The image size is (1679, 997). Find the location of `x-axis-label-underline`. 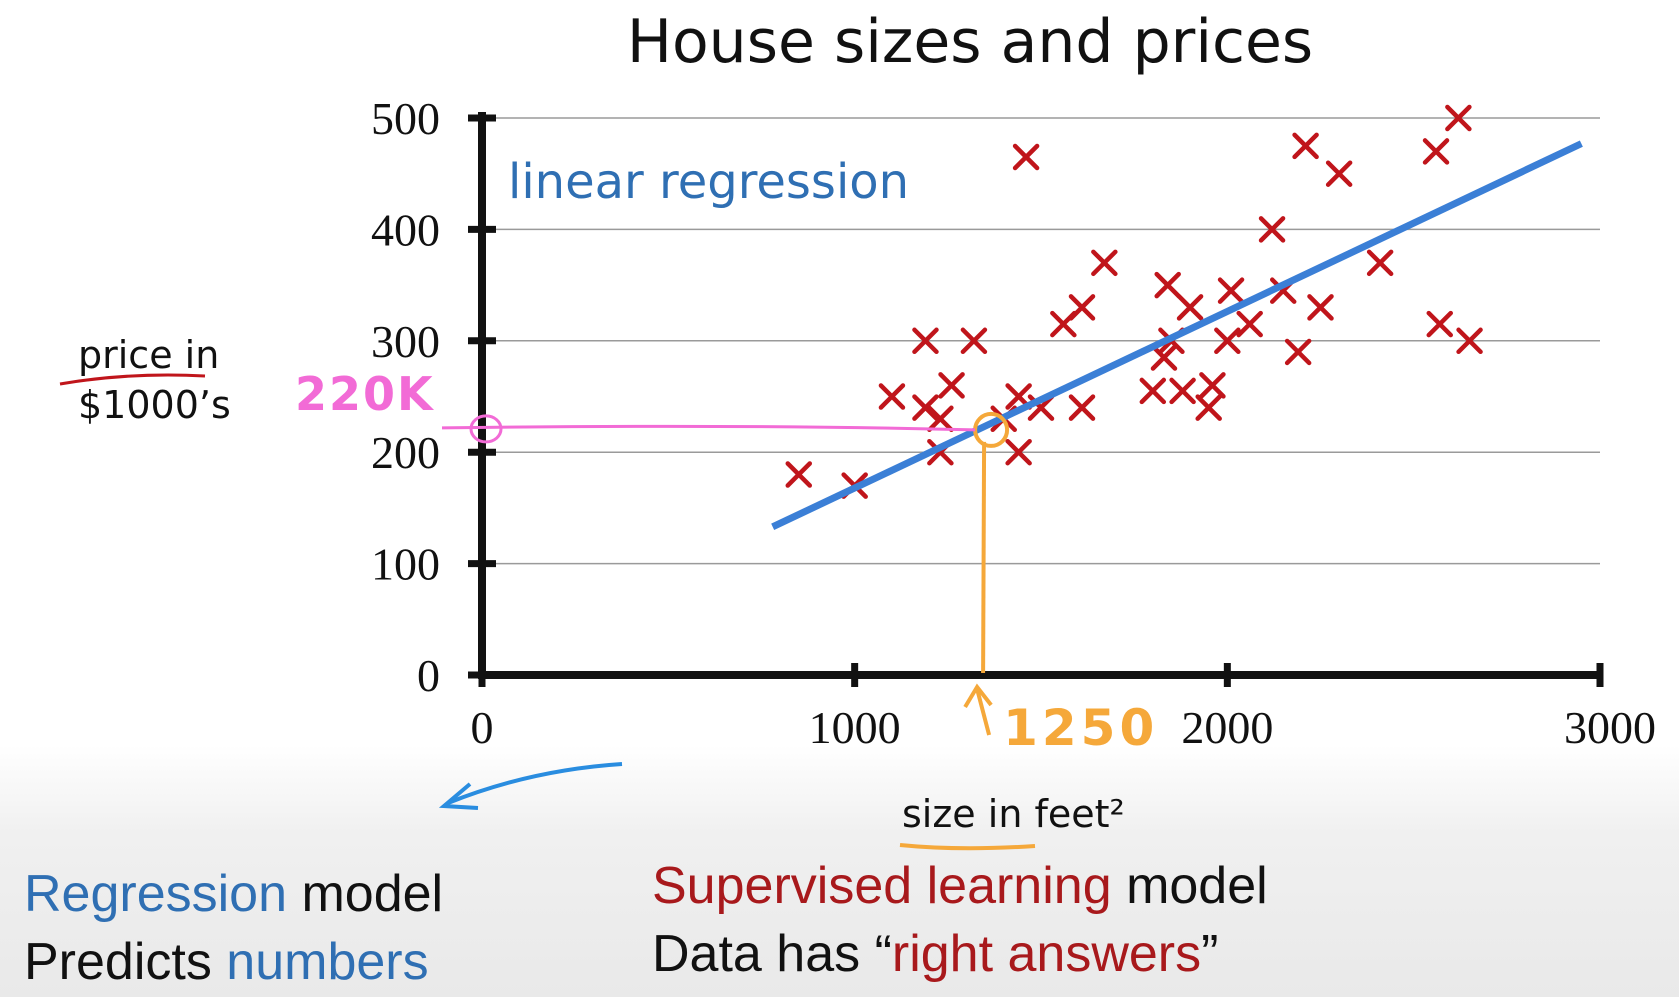

x-axis-label-underline is located at coordinates (967, 847).